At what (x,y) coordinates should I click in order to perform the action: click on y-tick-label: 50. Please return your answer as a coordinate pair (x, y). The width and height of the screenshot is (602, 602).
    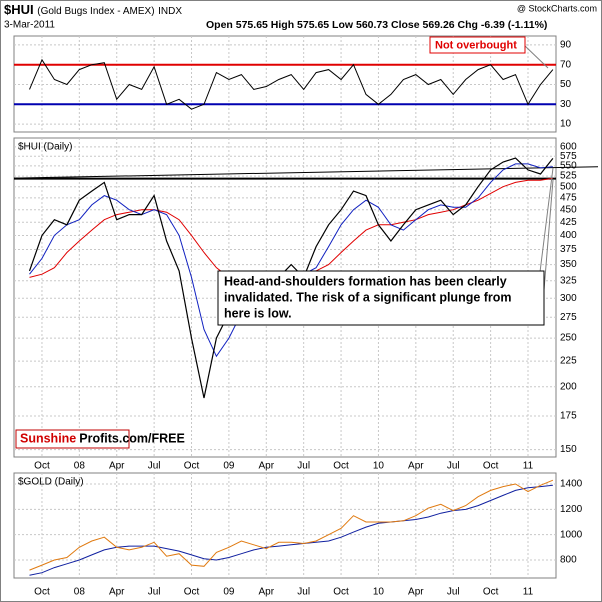
    Looking at the image, I should click on (566, 84).